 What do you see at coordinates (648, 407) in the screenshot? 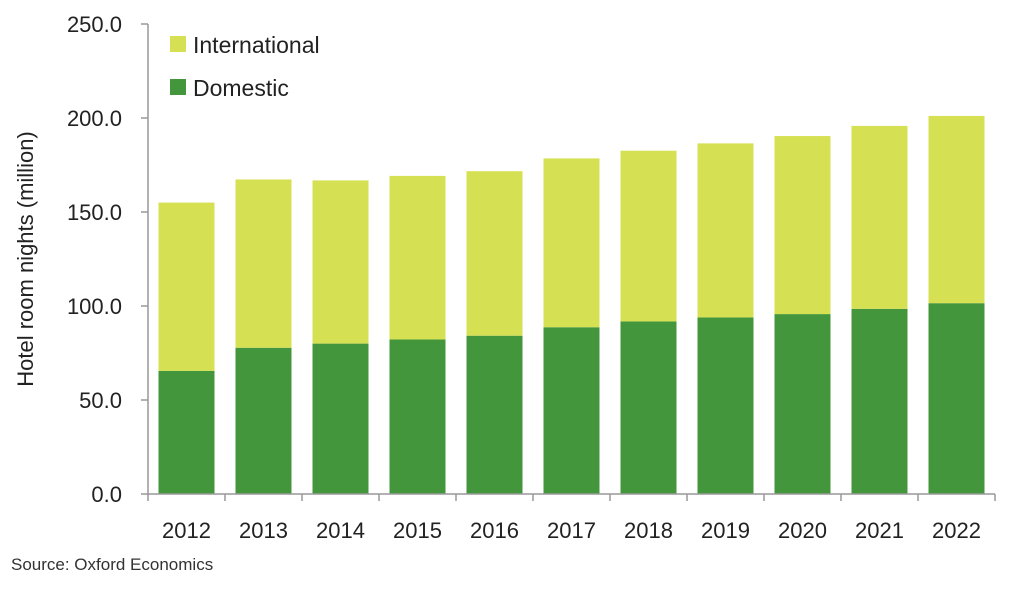
I see `bar-domestic-2018` at bounding box center [648, 407].